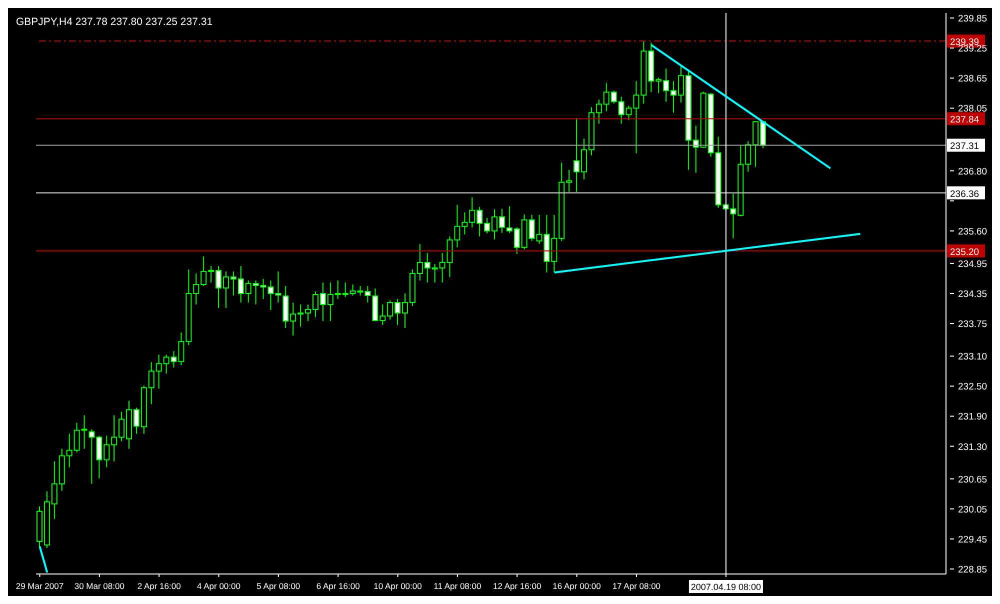 The image size is (1000, 604). I want to click on ref-line-label: 236.36, so click(965, 194).